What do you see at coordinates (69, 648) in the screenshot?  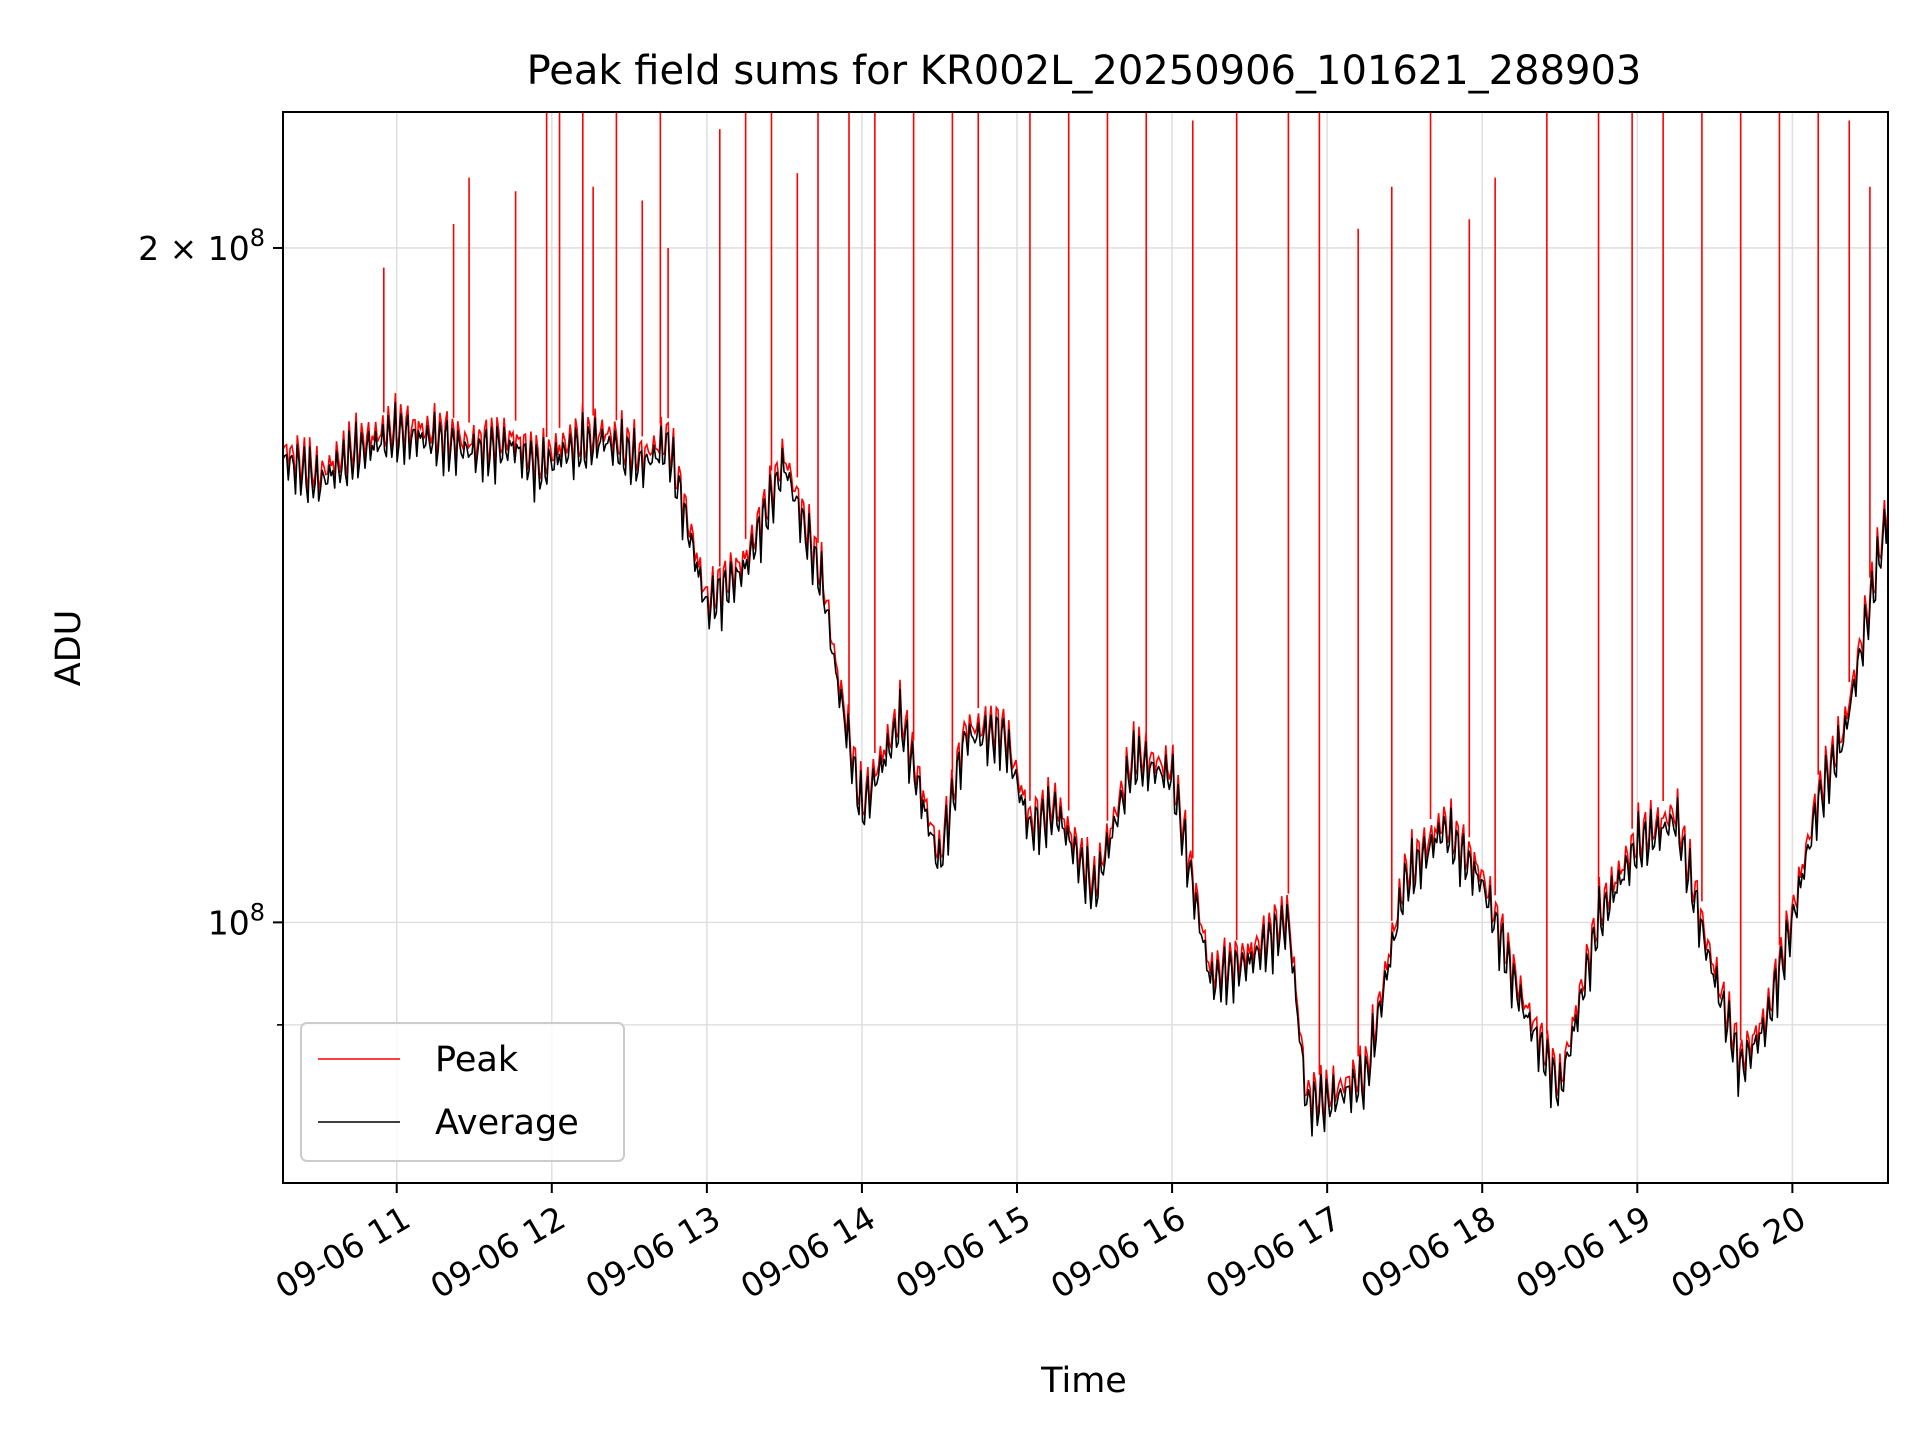 I see `y-axis-label: ADU` at bounding box center [69, 648].